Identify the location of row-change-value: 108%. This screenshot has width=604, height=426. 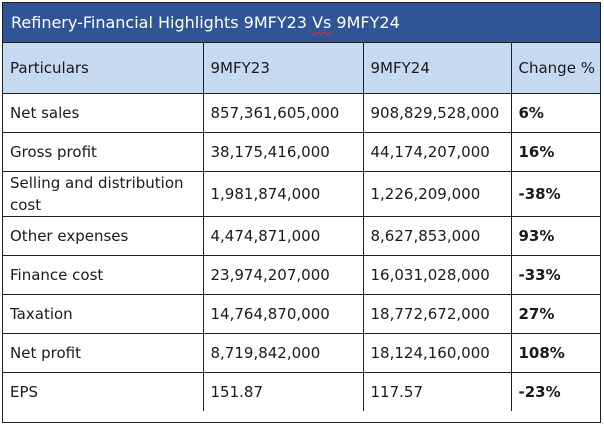
(555, 353).